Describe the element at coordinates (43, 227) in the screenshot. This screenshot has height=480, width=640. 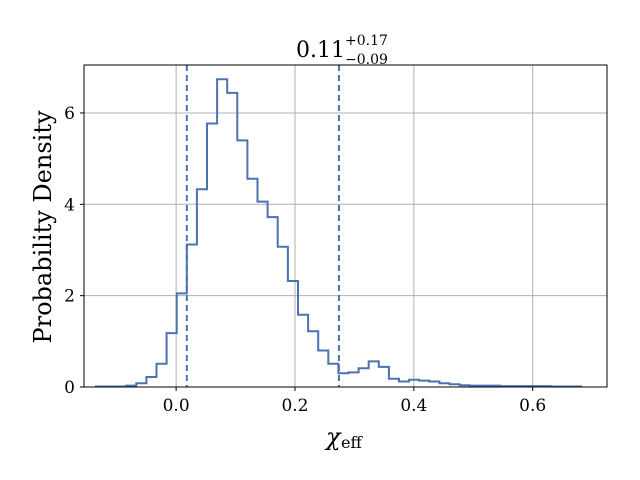
I see `y-axis-label: Probability Density` at that location.